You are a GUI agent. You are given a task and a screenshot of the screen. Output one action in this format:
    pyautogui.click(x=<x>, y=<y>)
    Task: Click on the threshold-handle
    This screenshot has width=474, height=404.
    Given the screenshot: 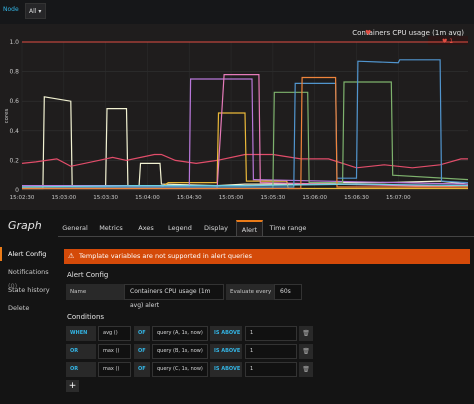 What is the action you would take?
    pyautogui.click(x=448, y=40)
    